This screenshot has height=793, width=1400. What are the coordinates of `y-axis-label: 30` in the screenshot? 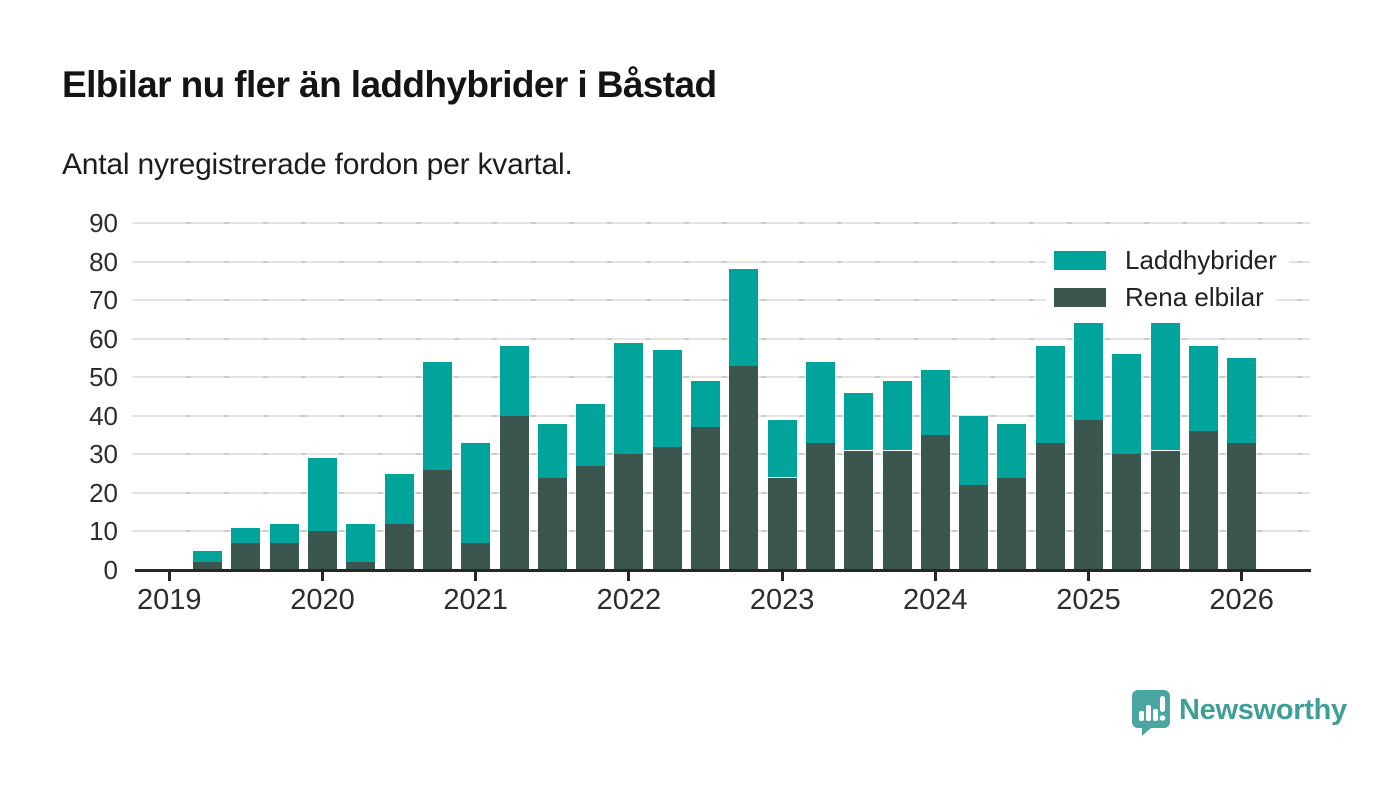 It's located at (103, 454).